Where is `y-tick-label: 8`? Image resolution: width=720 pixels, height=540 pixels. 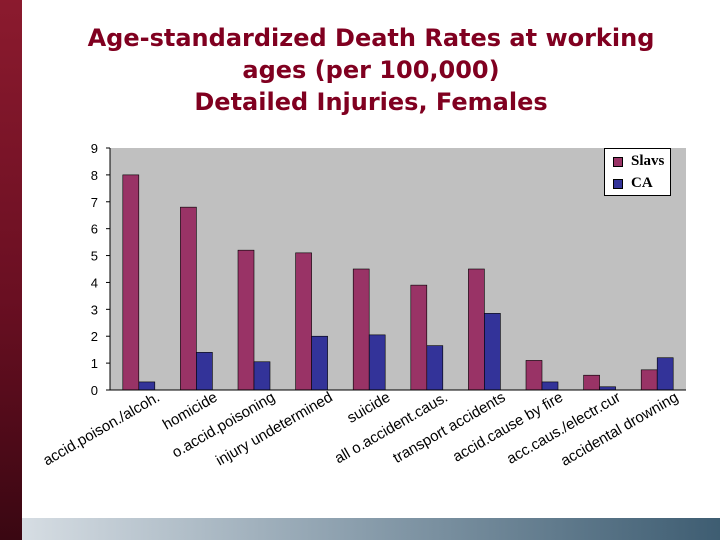
y-tick-label: 8 is located at coordinates (94, 175).